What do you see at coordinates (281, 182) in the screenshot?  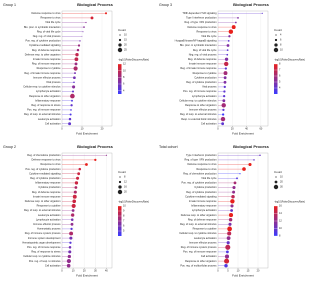 I see `size-legend-label: 20` at bounding box center [281, 182].